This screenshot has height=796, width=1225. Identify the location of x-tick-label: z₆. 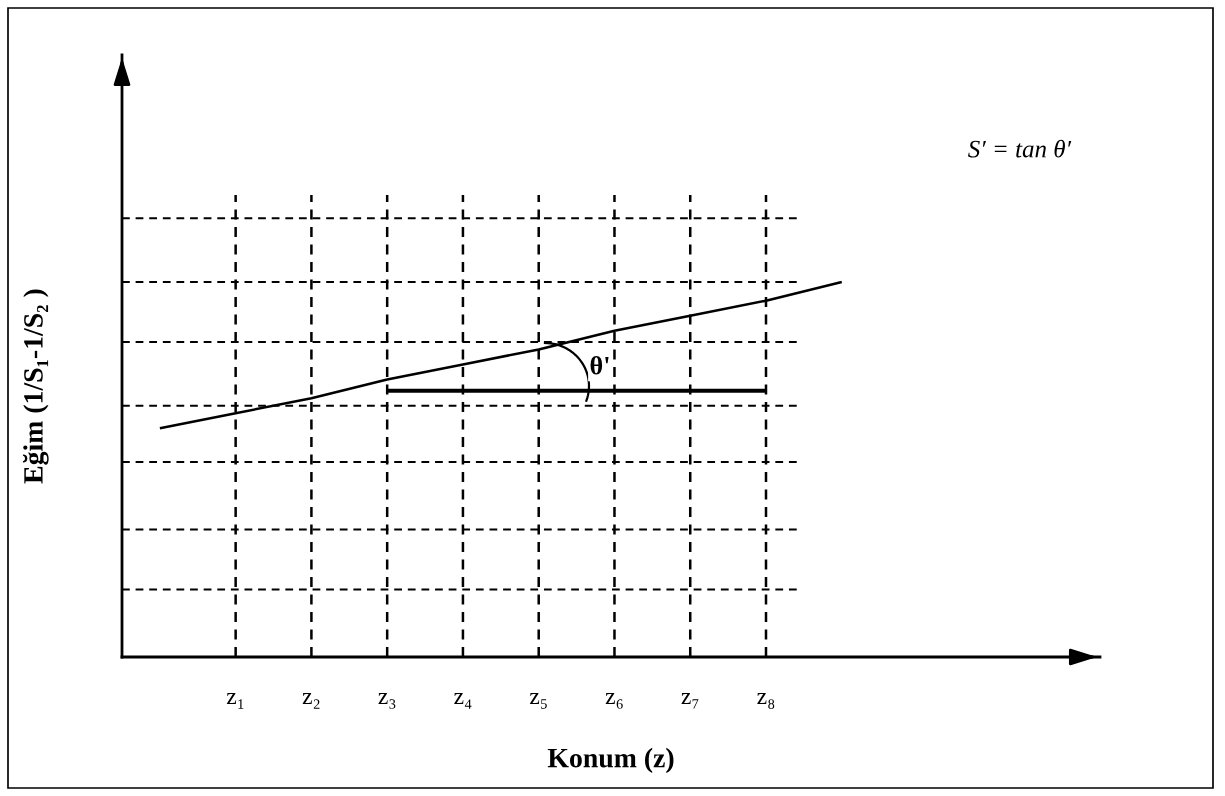
(614, 701).